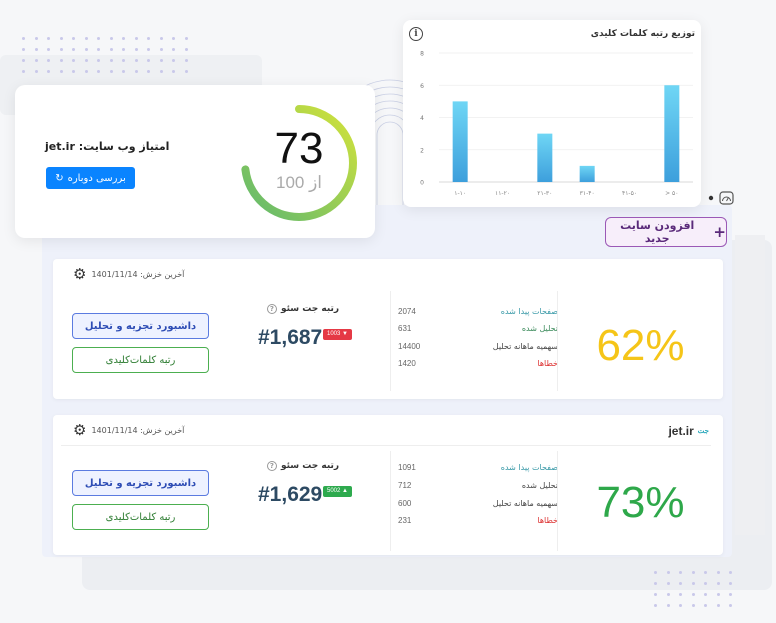 The height and width of the screenshot is (623, 776). What do you see at coordinates (299, 182) in the screenshot?
I see `score-max: از 100` at bounding box center [299, 182].